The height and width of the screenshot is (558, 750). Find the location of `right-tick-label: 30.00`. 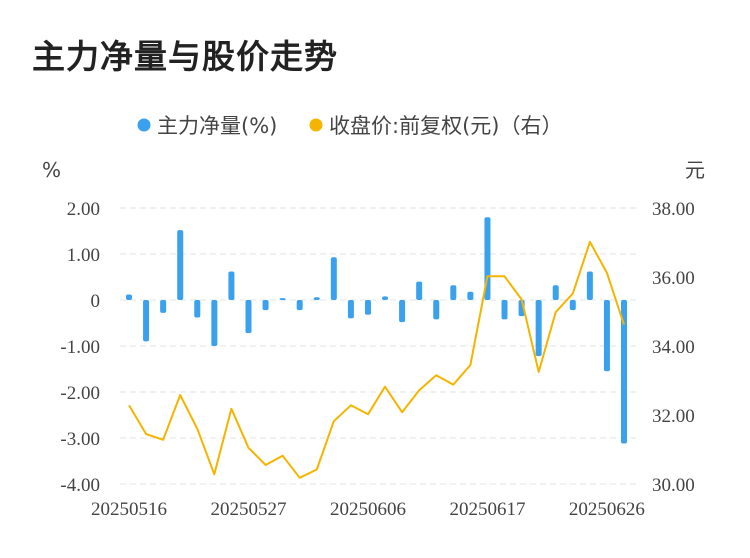

right-tick-label: 30.00 is located at coordinates (673, 485).